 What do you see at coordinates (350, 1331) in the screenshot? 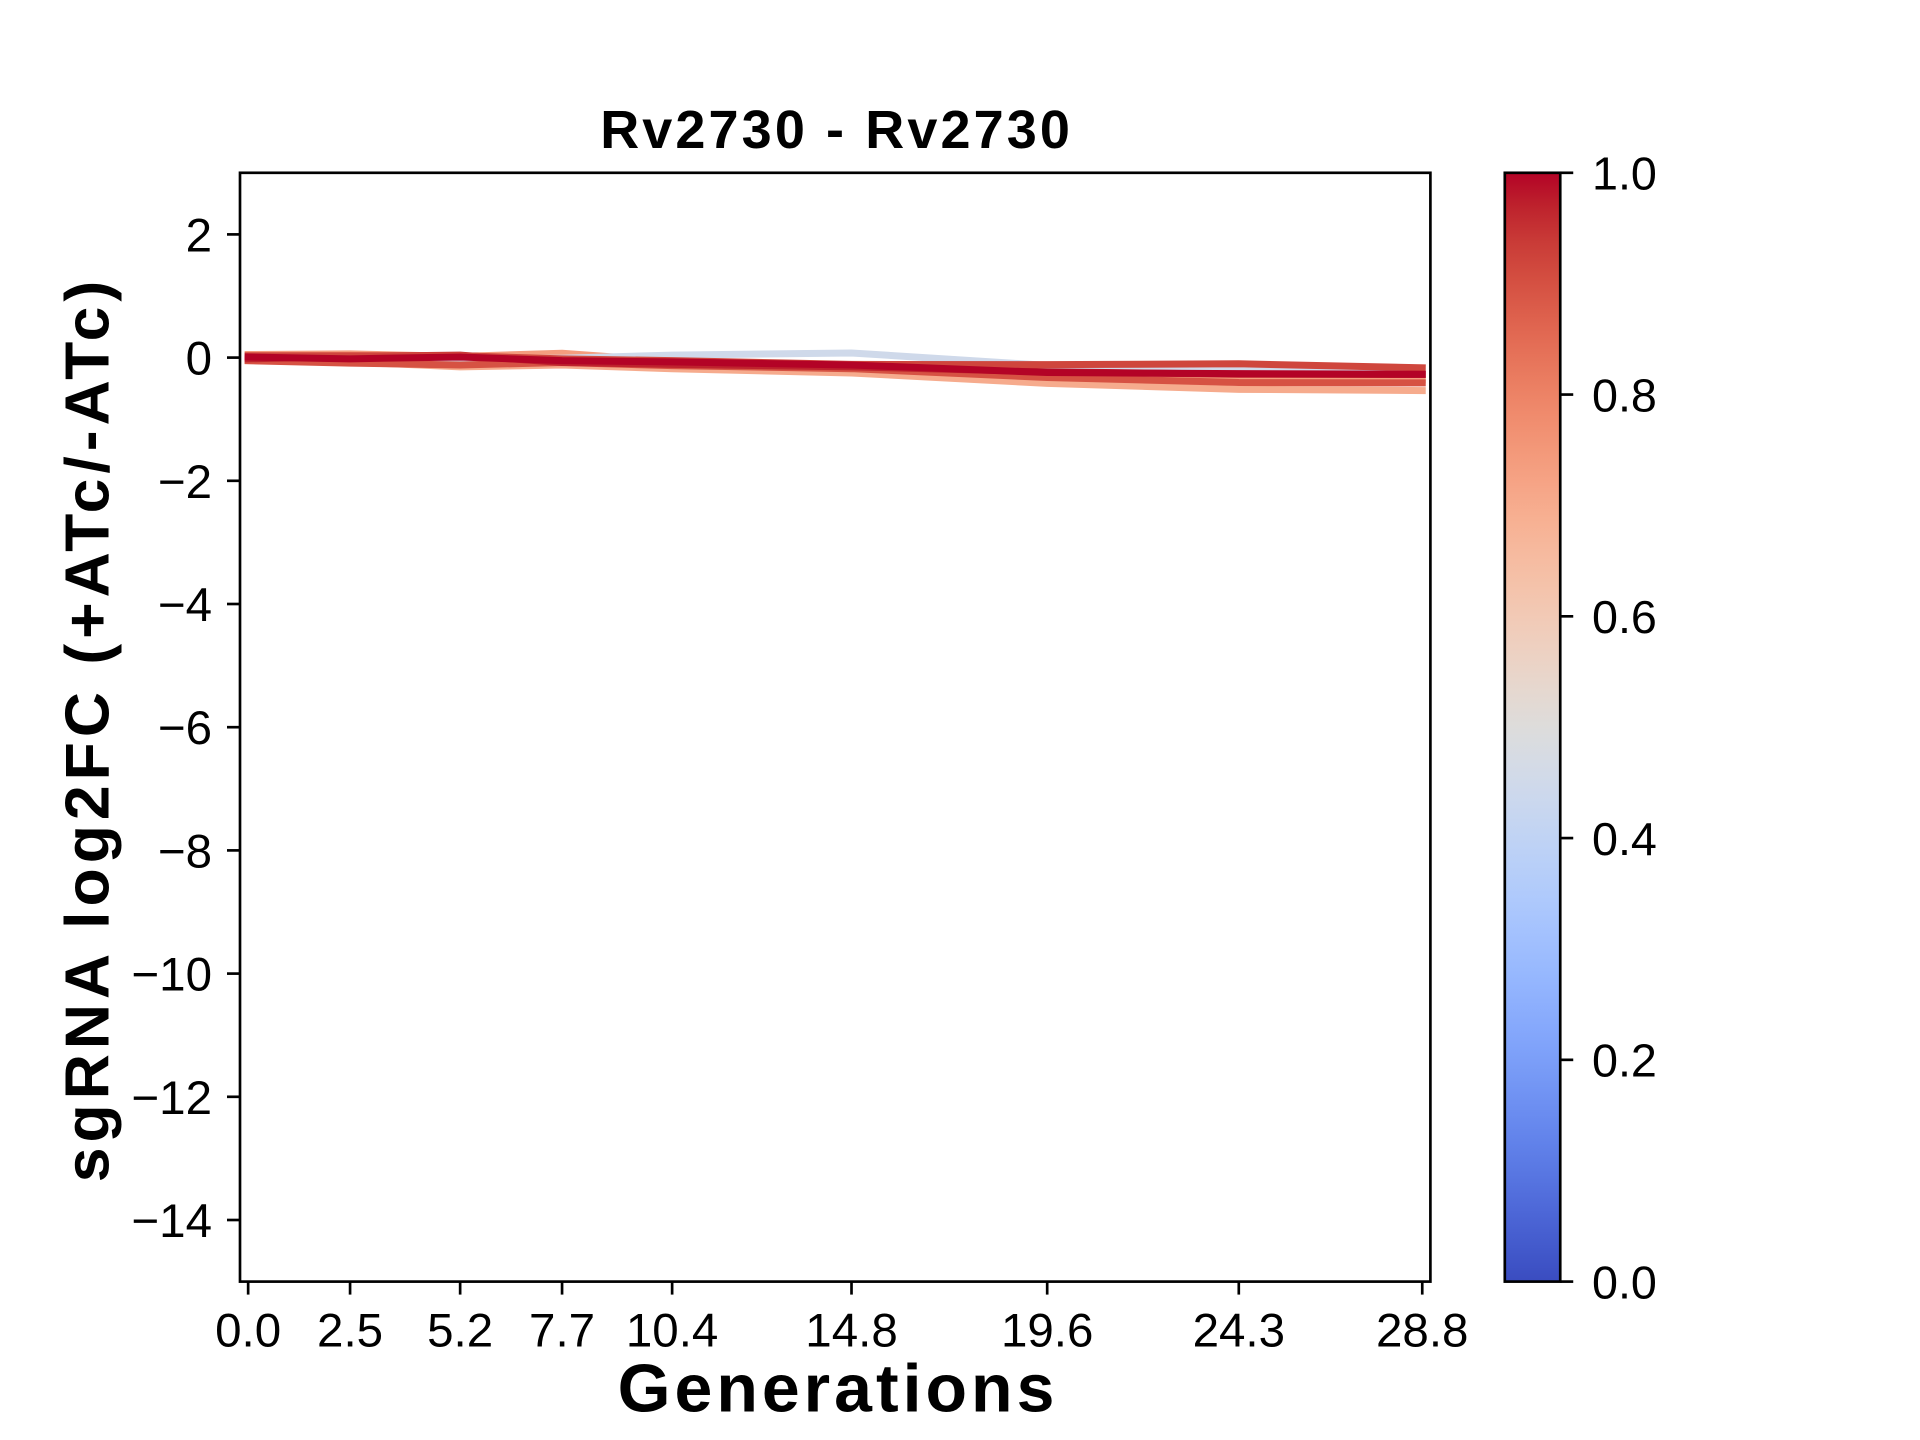
I see `svg-text: 2.5` at bounding box center [350, 1331].